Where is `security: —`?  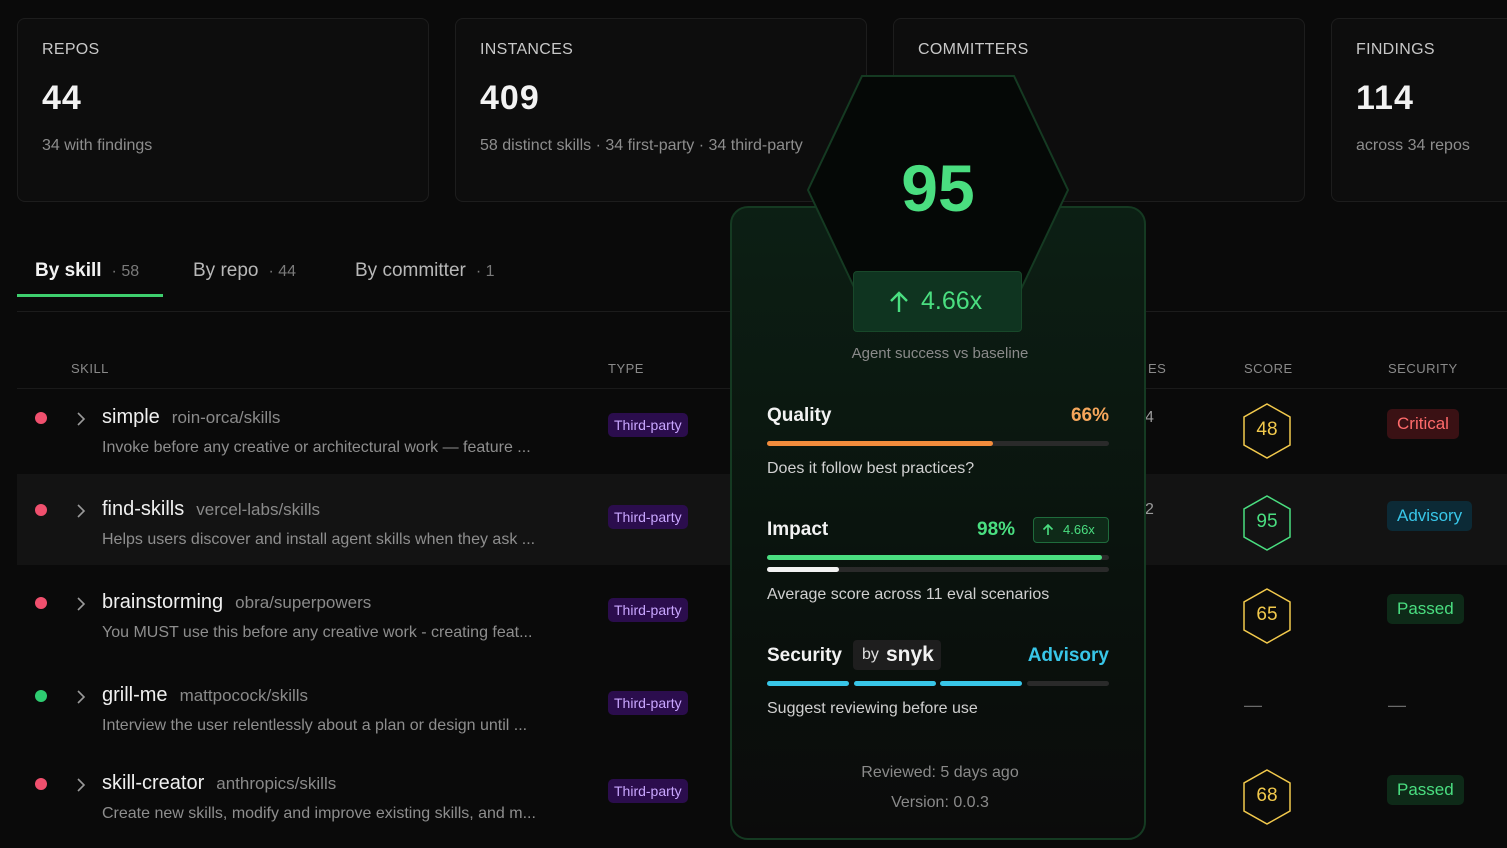 security: — is located at coordinates (1397, 705).